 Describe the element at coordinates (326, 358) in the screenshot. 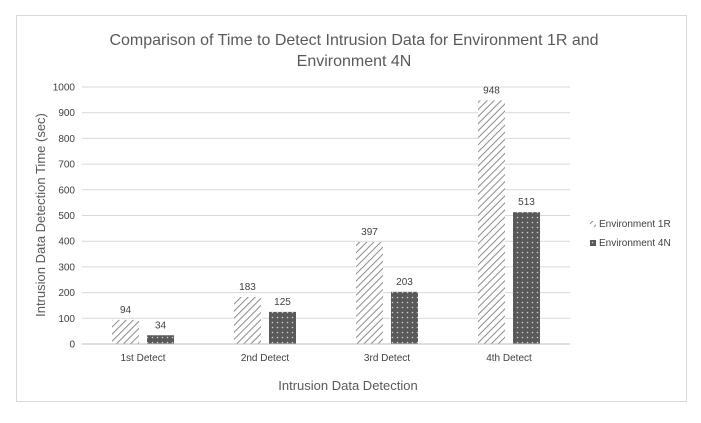

I see `x-axis-tick-labels: 1st Detect 2nd Detect 3rd Detect 4th Detect` at that location.